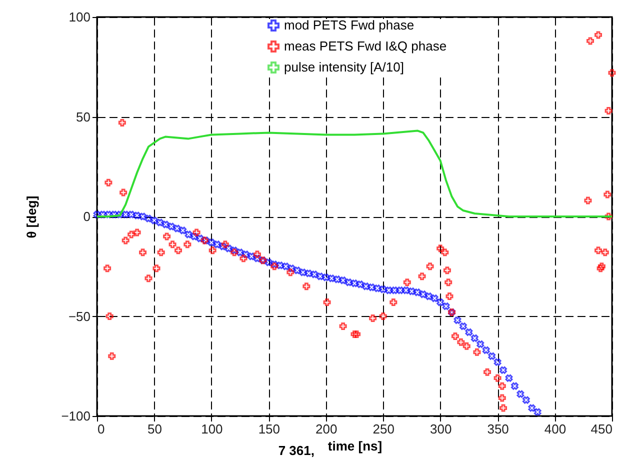 The width and height of the screenshot is (627, 476). Describe the element at coordinates (79, 17) in the screenshot. I see `y-tick-label: 100` at that location.